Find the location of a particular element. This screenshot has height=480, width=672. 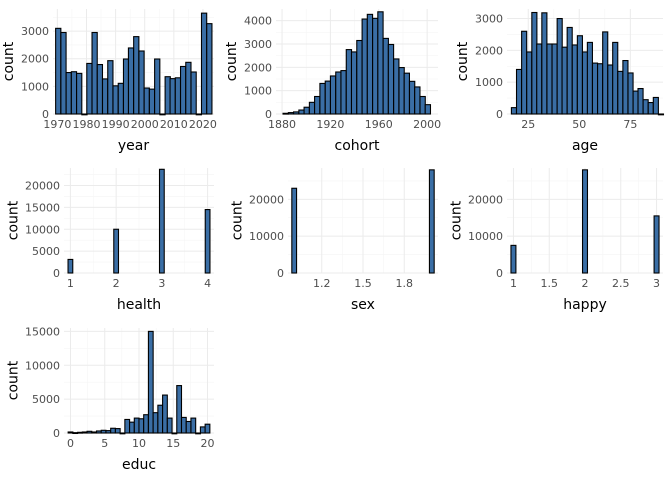

x-tick-label: 1 is located at coordinates (513, 283).